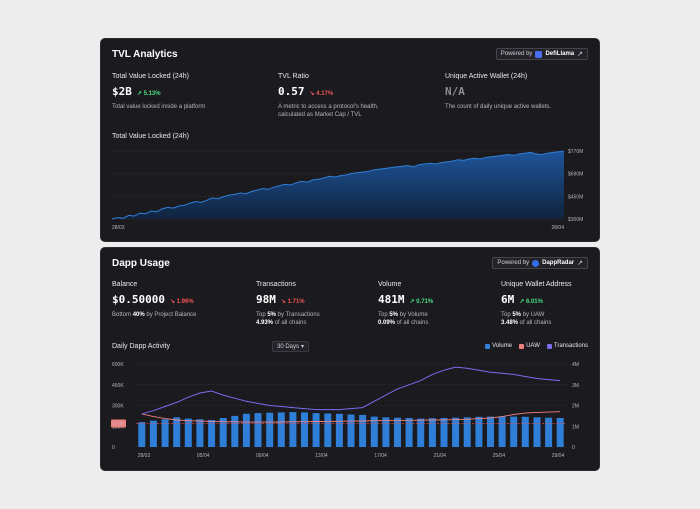 The height and width of the screenshot is (509, 700). What do you see at coordinates (321, 456) in the screenshot?
I see `x-tick-label: 13/04` at bounding box center [321, 456].